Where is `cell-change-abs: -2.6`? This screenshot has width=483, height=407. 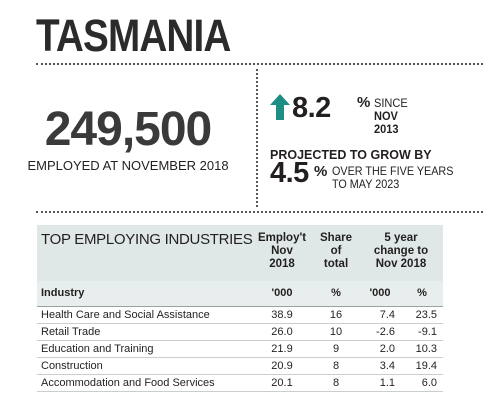 cell-change-abs: -2.6 is located at coordinates (380, 332).